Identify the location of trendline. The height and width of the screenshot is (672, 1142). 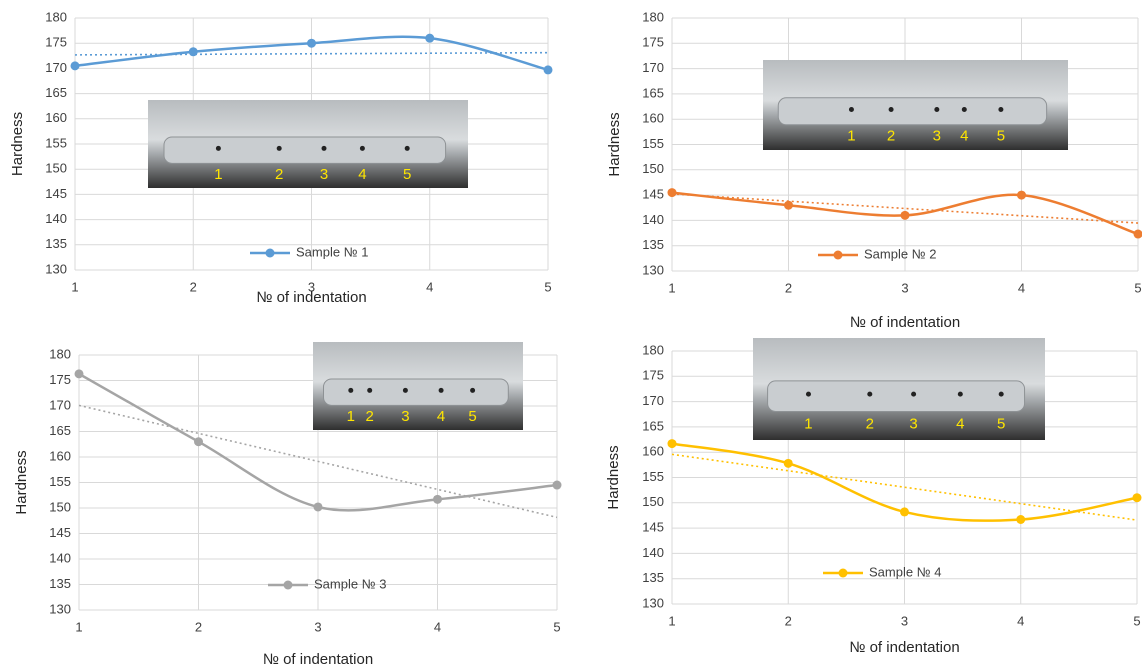
(311, 54).